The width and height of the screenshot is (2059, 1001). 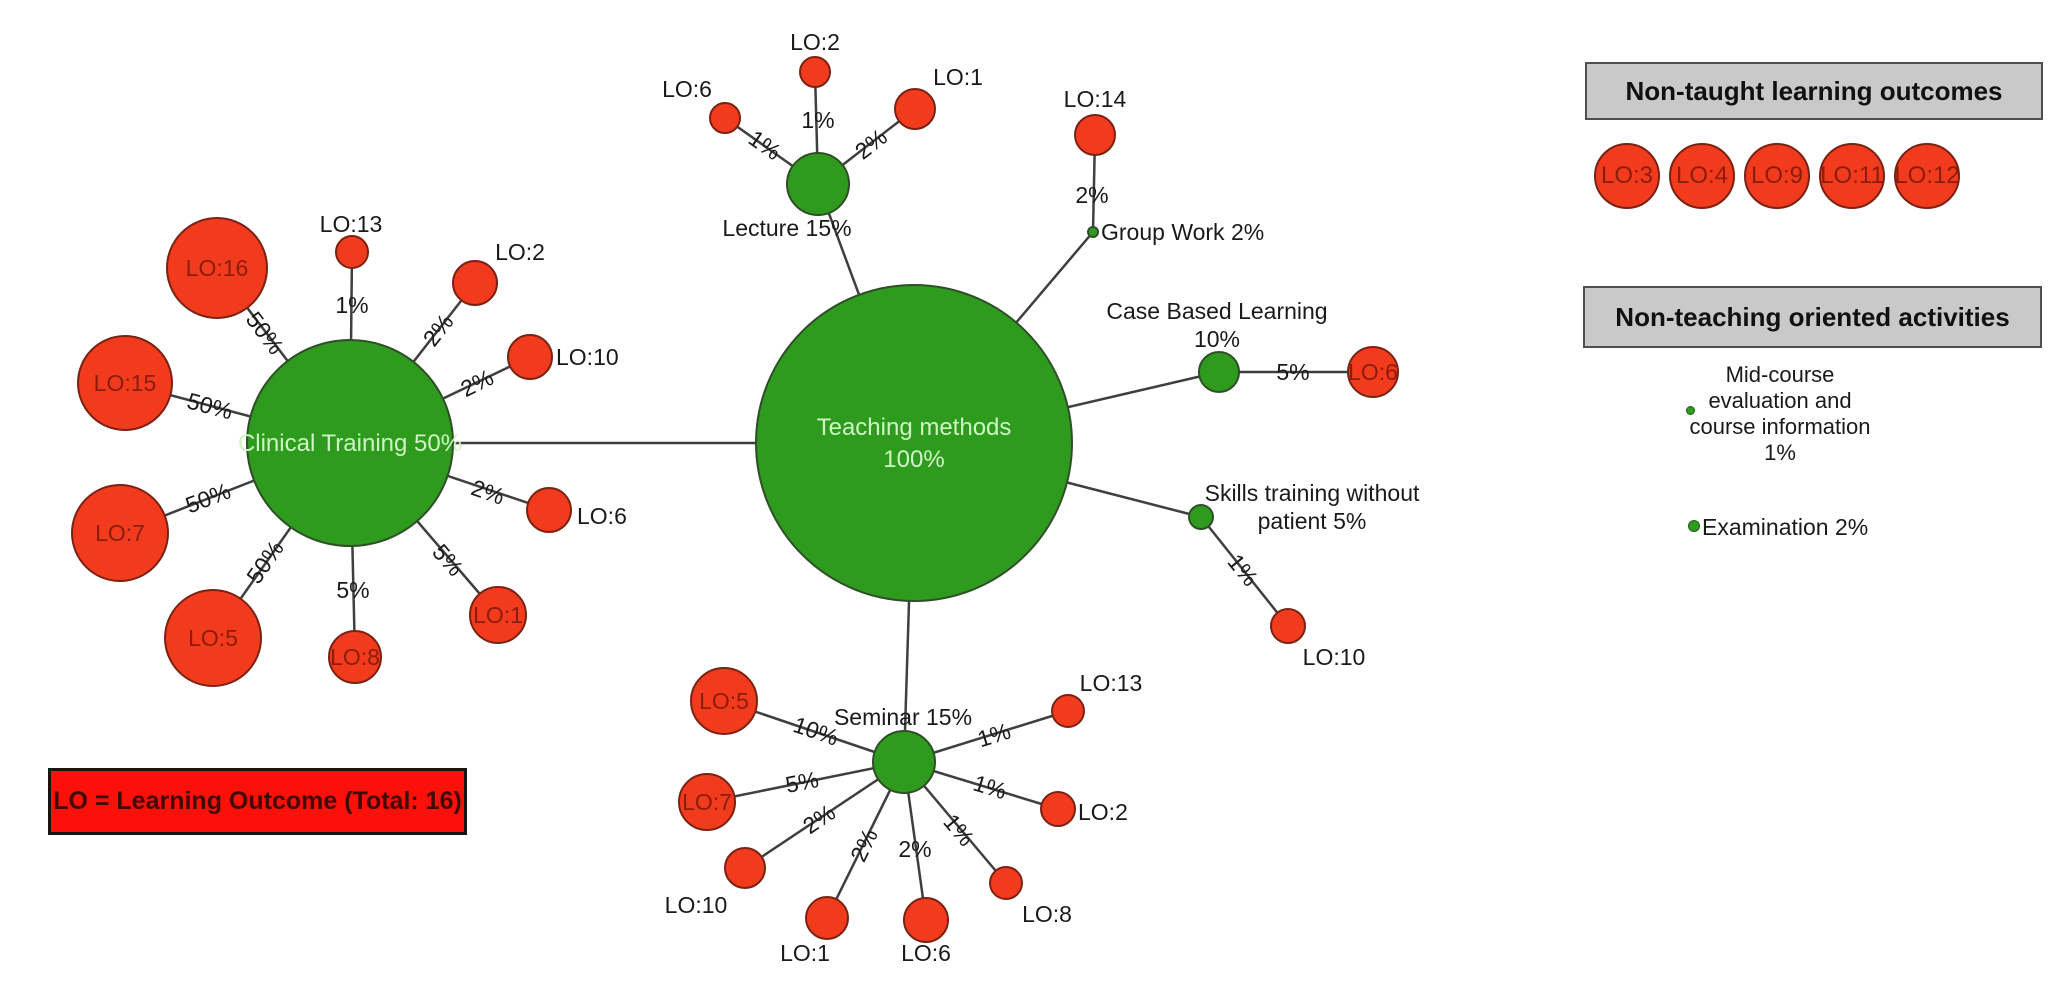 What do you see at coordinates (1690, 410) in the screenshot?
I see `midcourse-dot-icon` at bounding box center [1690, 410].